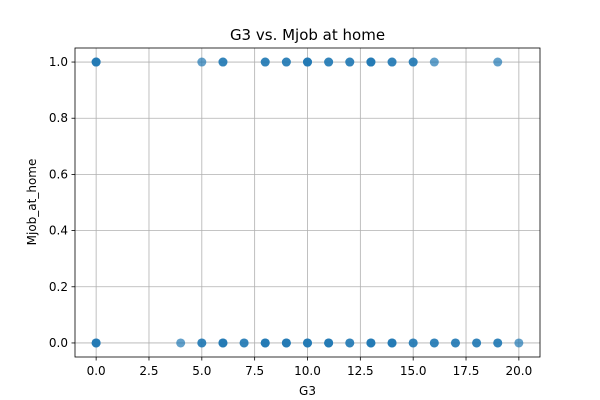  I want to click on y-tick-label: 0.0, so click(58, 343).